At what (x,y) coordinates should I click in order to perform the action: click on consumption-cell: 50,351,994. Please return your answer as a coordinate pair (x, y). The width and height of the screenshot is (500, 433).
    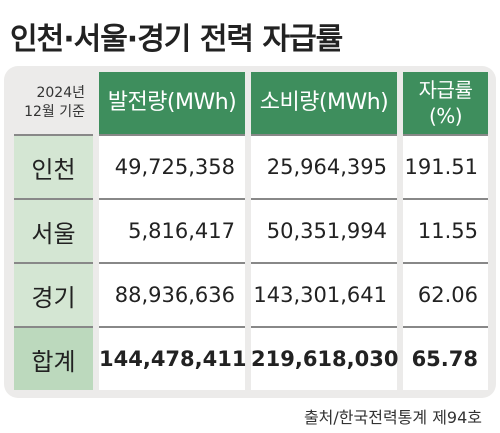
    Looking at the image, I should click on (322, 230).